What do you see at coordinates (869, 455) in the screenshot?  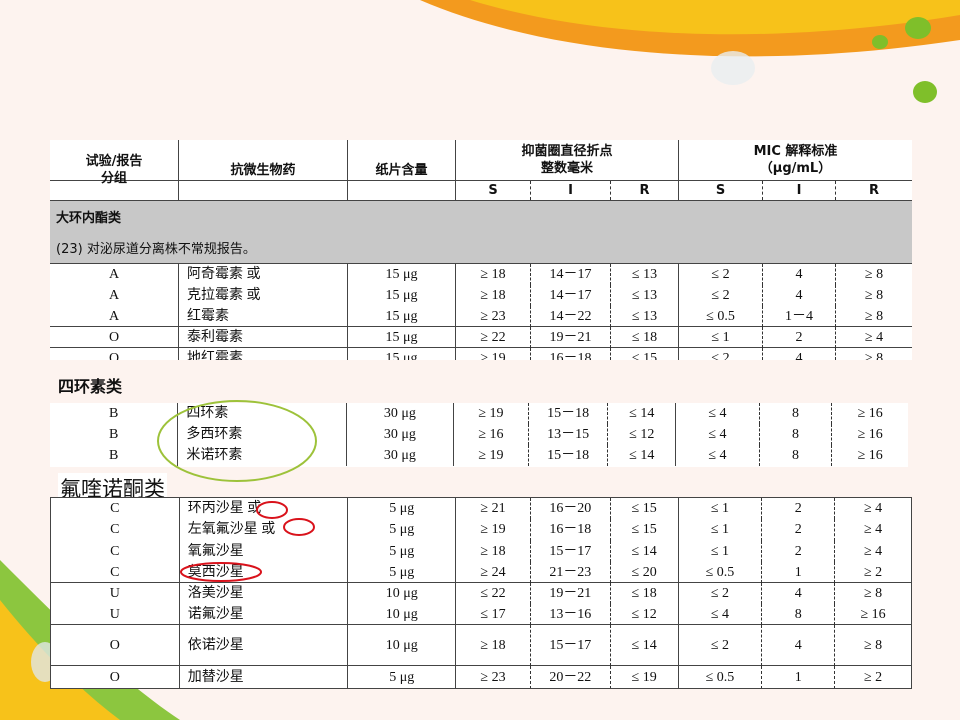 I see `cell-mic-r: ≥ 16` at bounding box center [869, 455].